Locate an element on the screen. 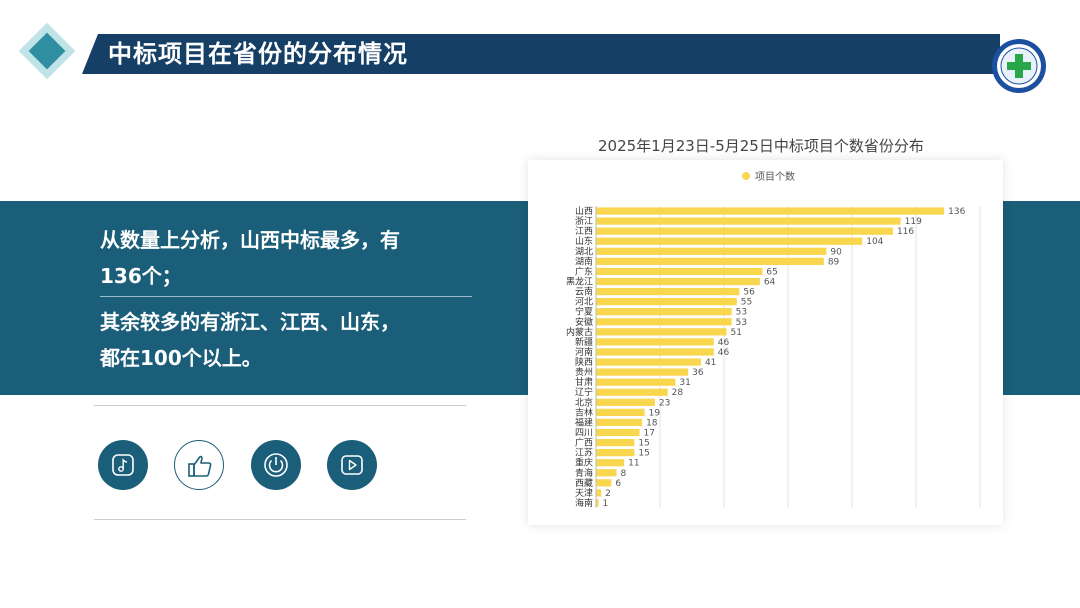  data-label: 119 is located at coordinates (913, 222).